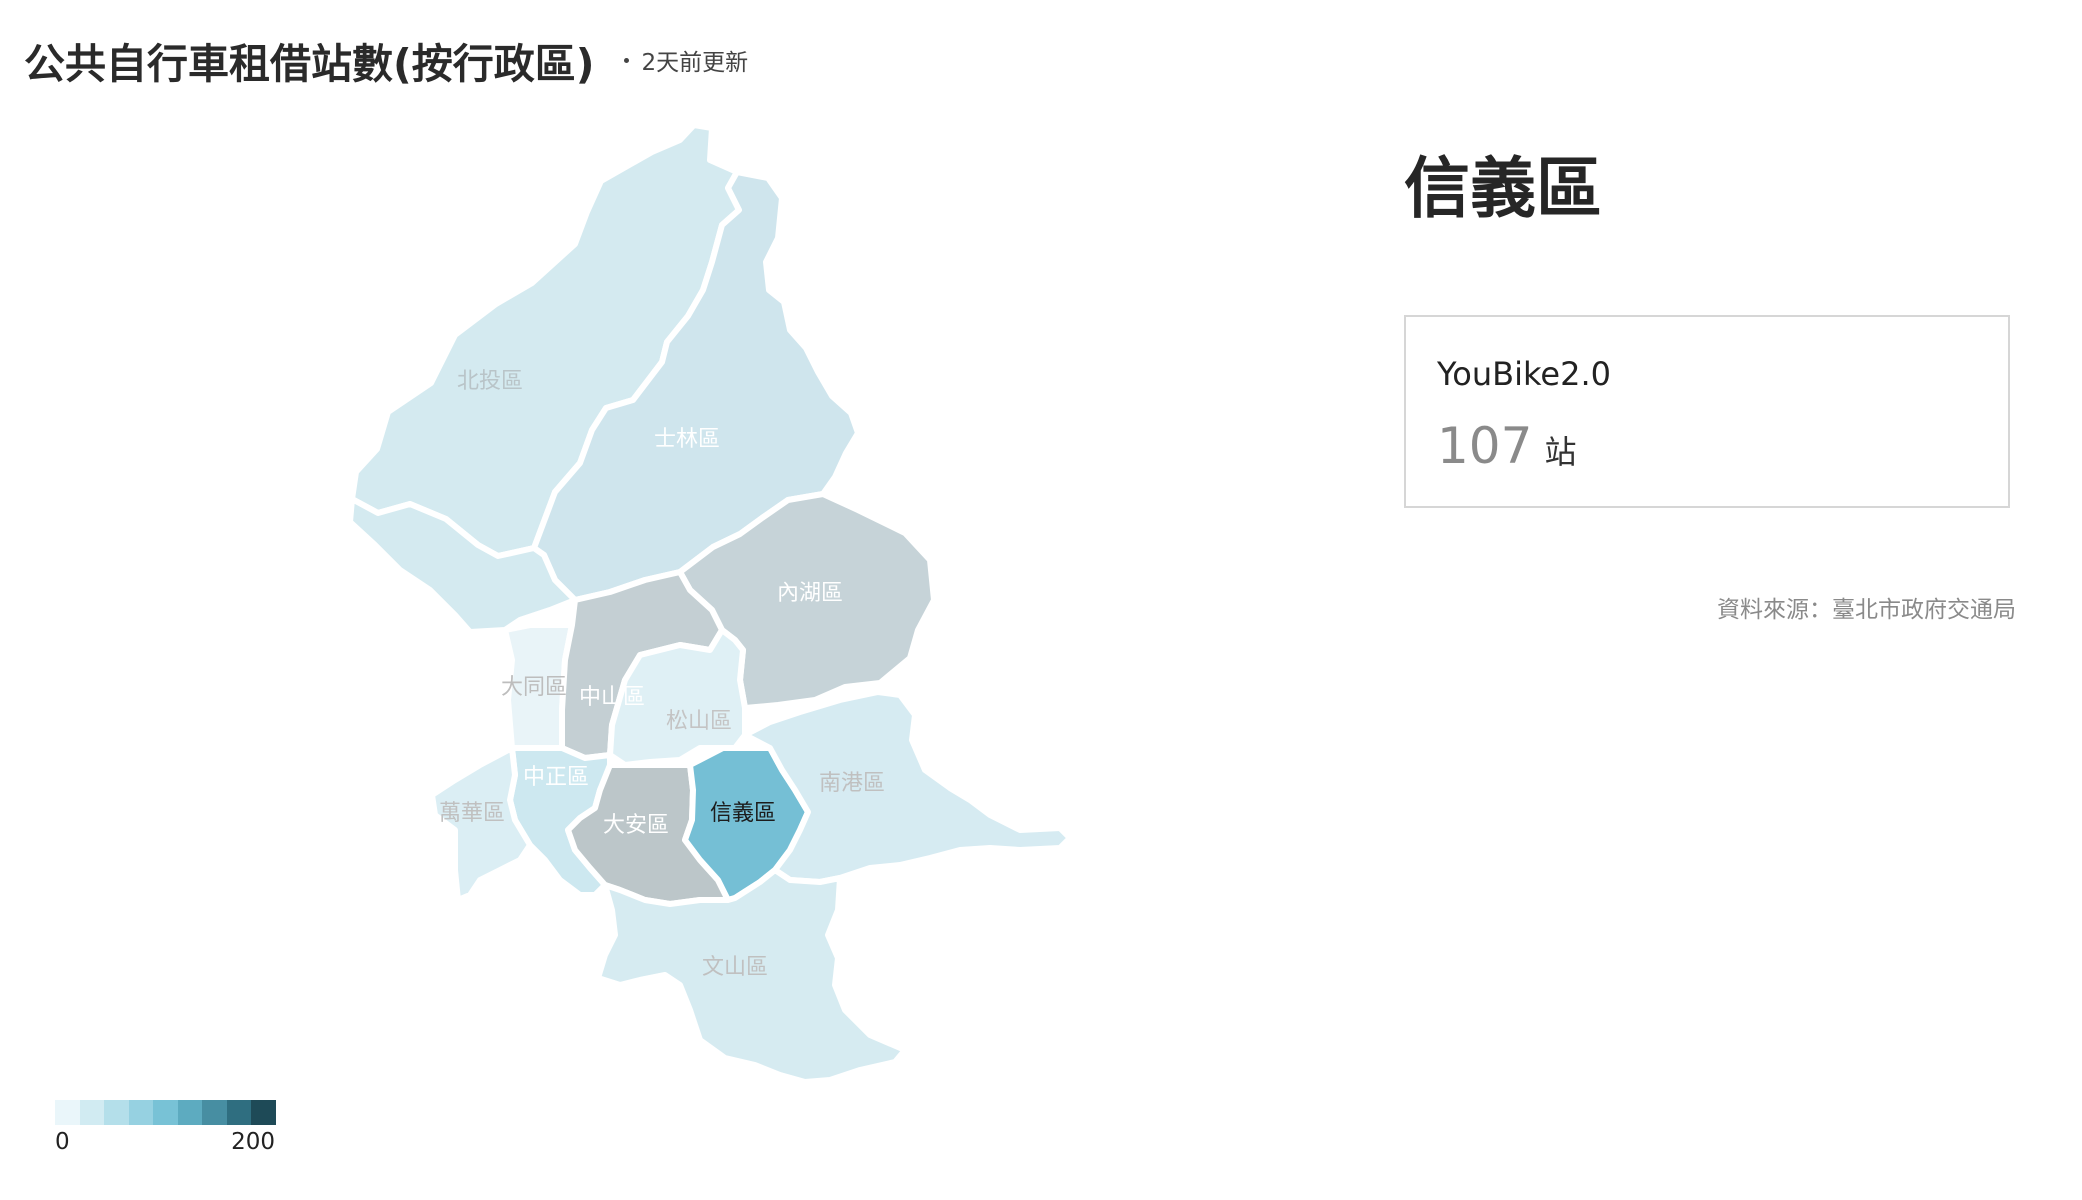 The width and height of the screenshot is (2082, 1200). Describe the element at coordinates (534, 687) in the screenshot. I see `district-label-大同區: 大同區` at that location.